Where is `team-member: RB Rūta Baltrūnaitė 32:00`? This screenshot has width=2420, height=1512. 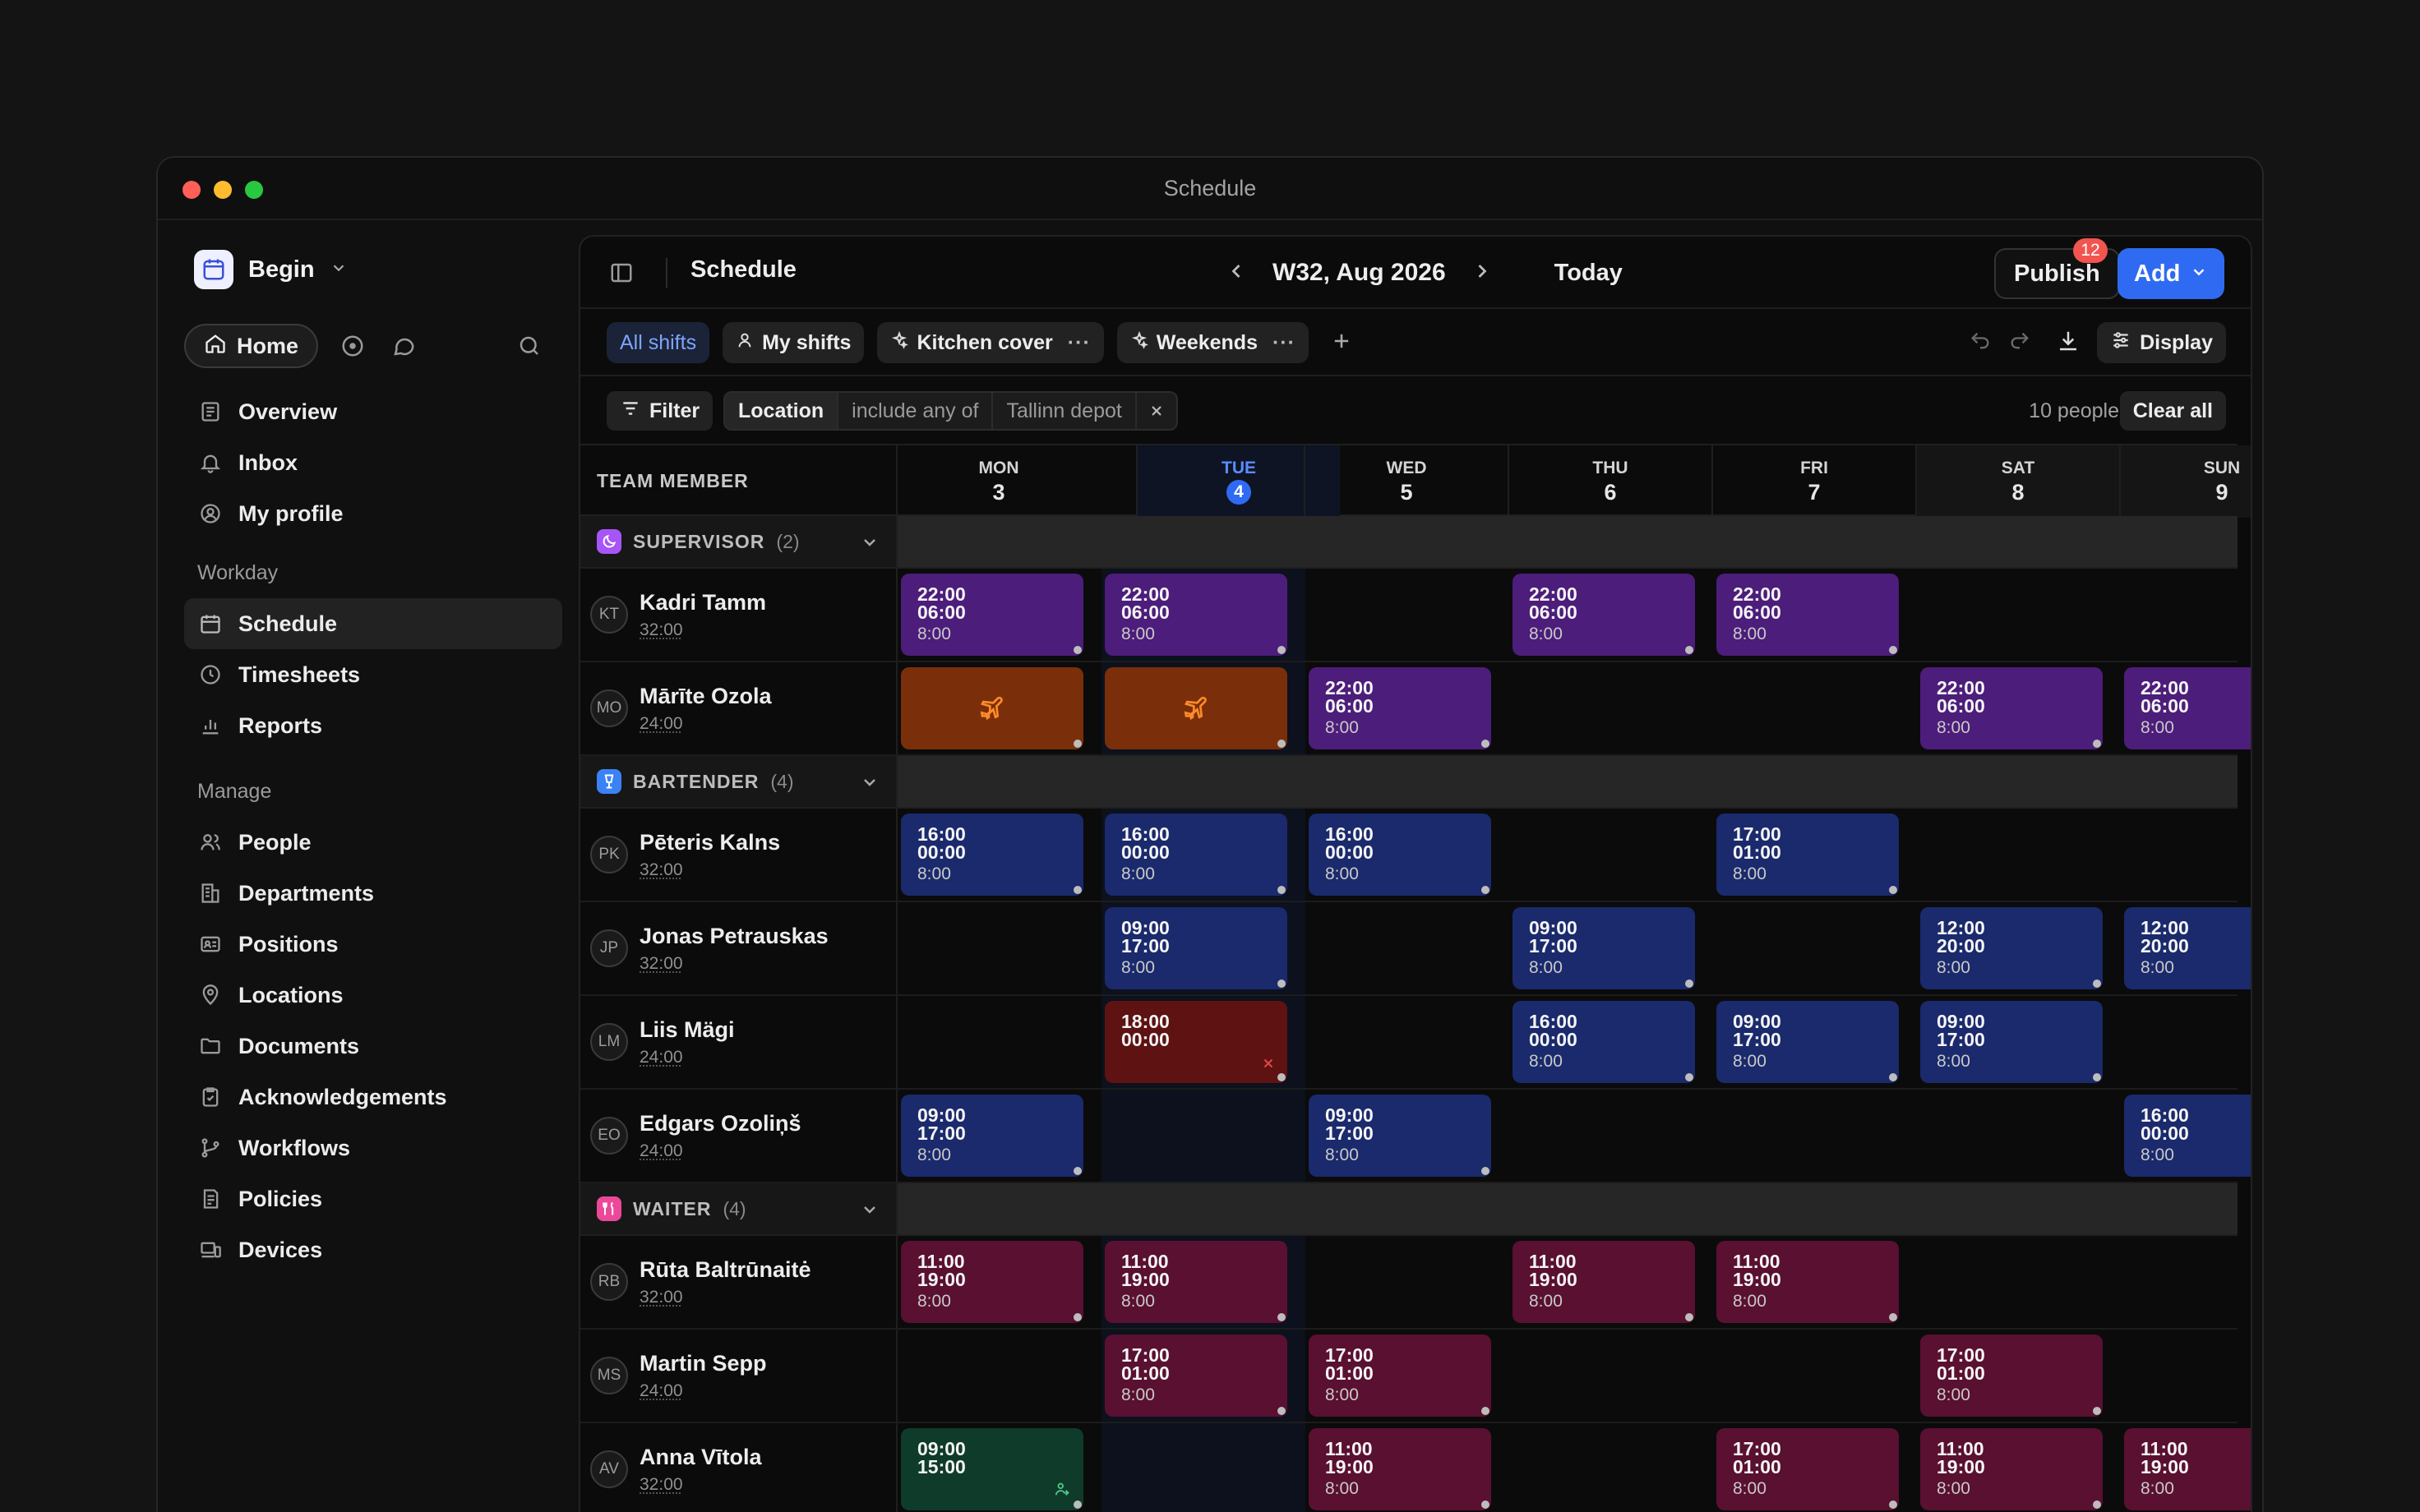 team-member: RB Rūta Baltrūnaitė 32:00 is located at coordinates (738, 1282).